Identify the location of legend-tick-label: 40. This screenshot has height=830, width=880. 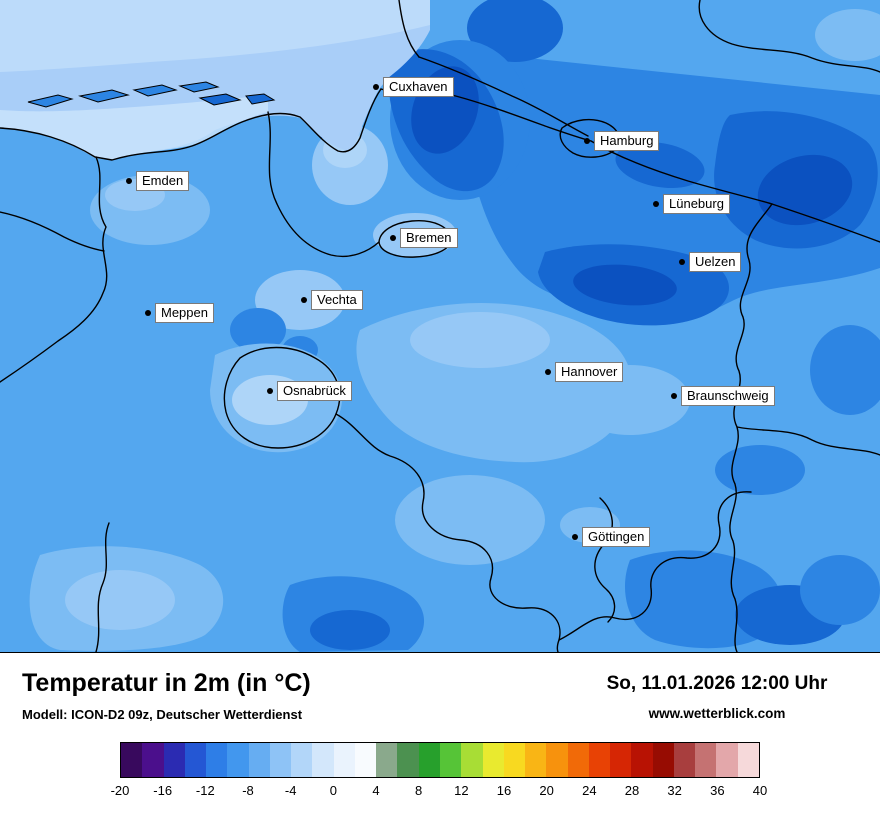
(760, 790).